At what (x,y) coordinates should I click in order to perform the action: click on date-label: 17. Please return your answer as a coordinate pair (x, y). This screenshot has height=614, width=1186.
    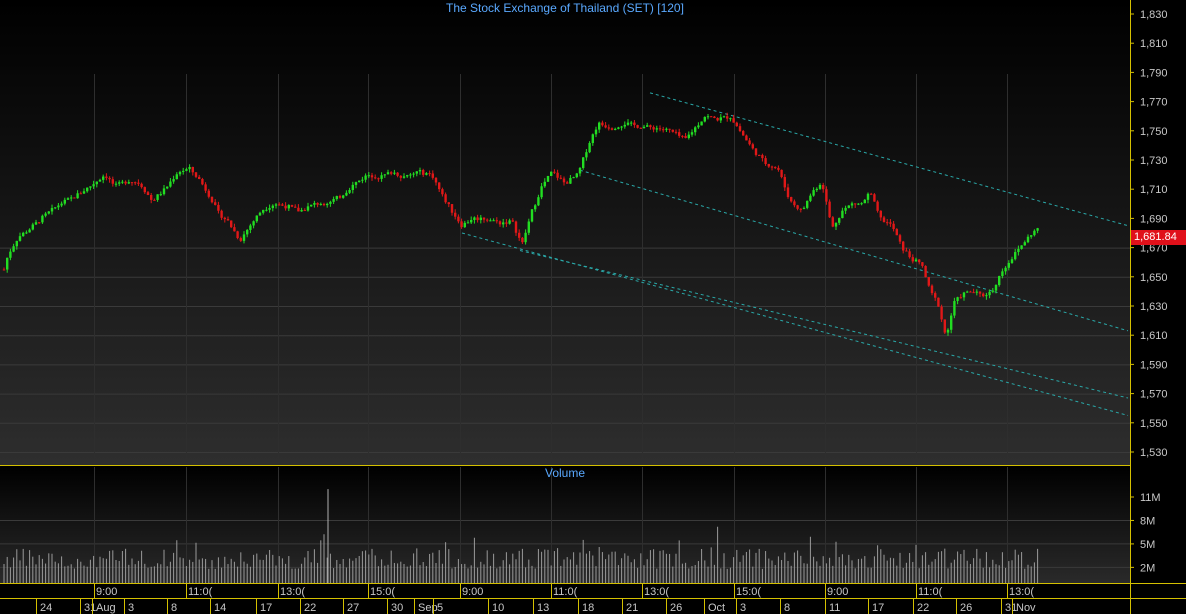
    Looking at the image, I should click on (878, 608).